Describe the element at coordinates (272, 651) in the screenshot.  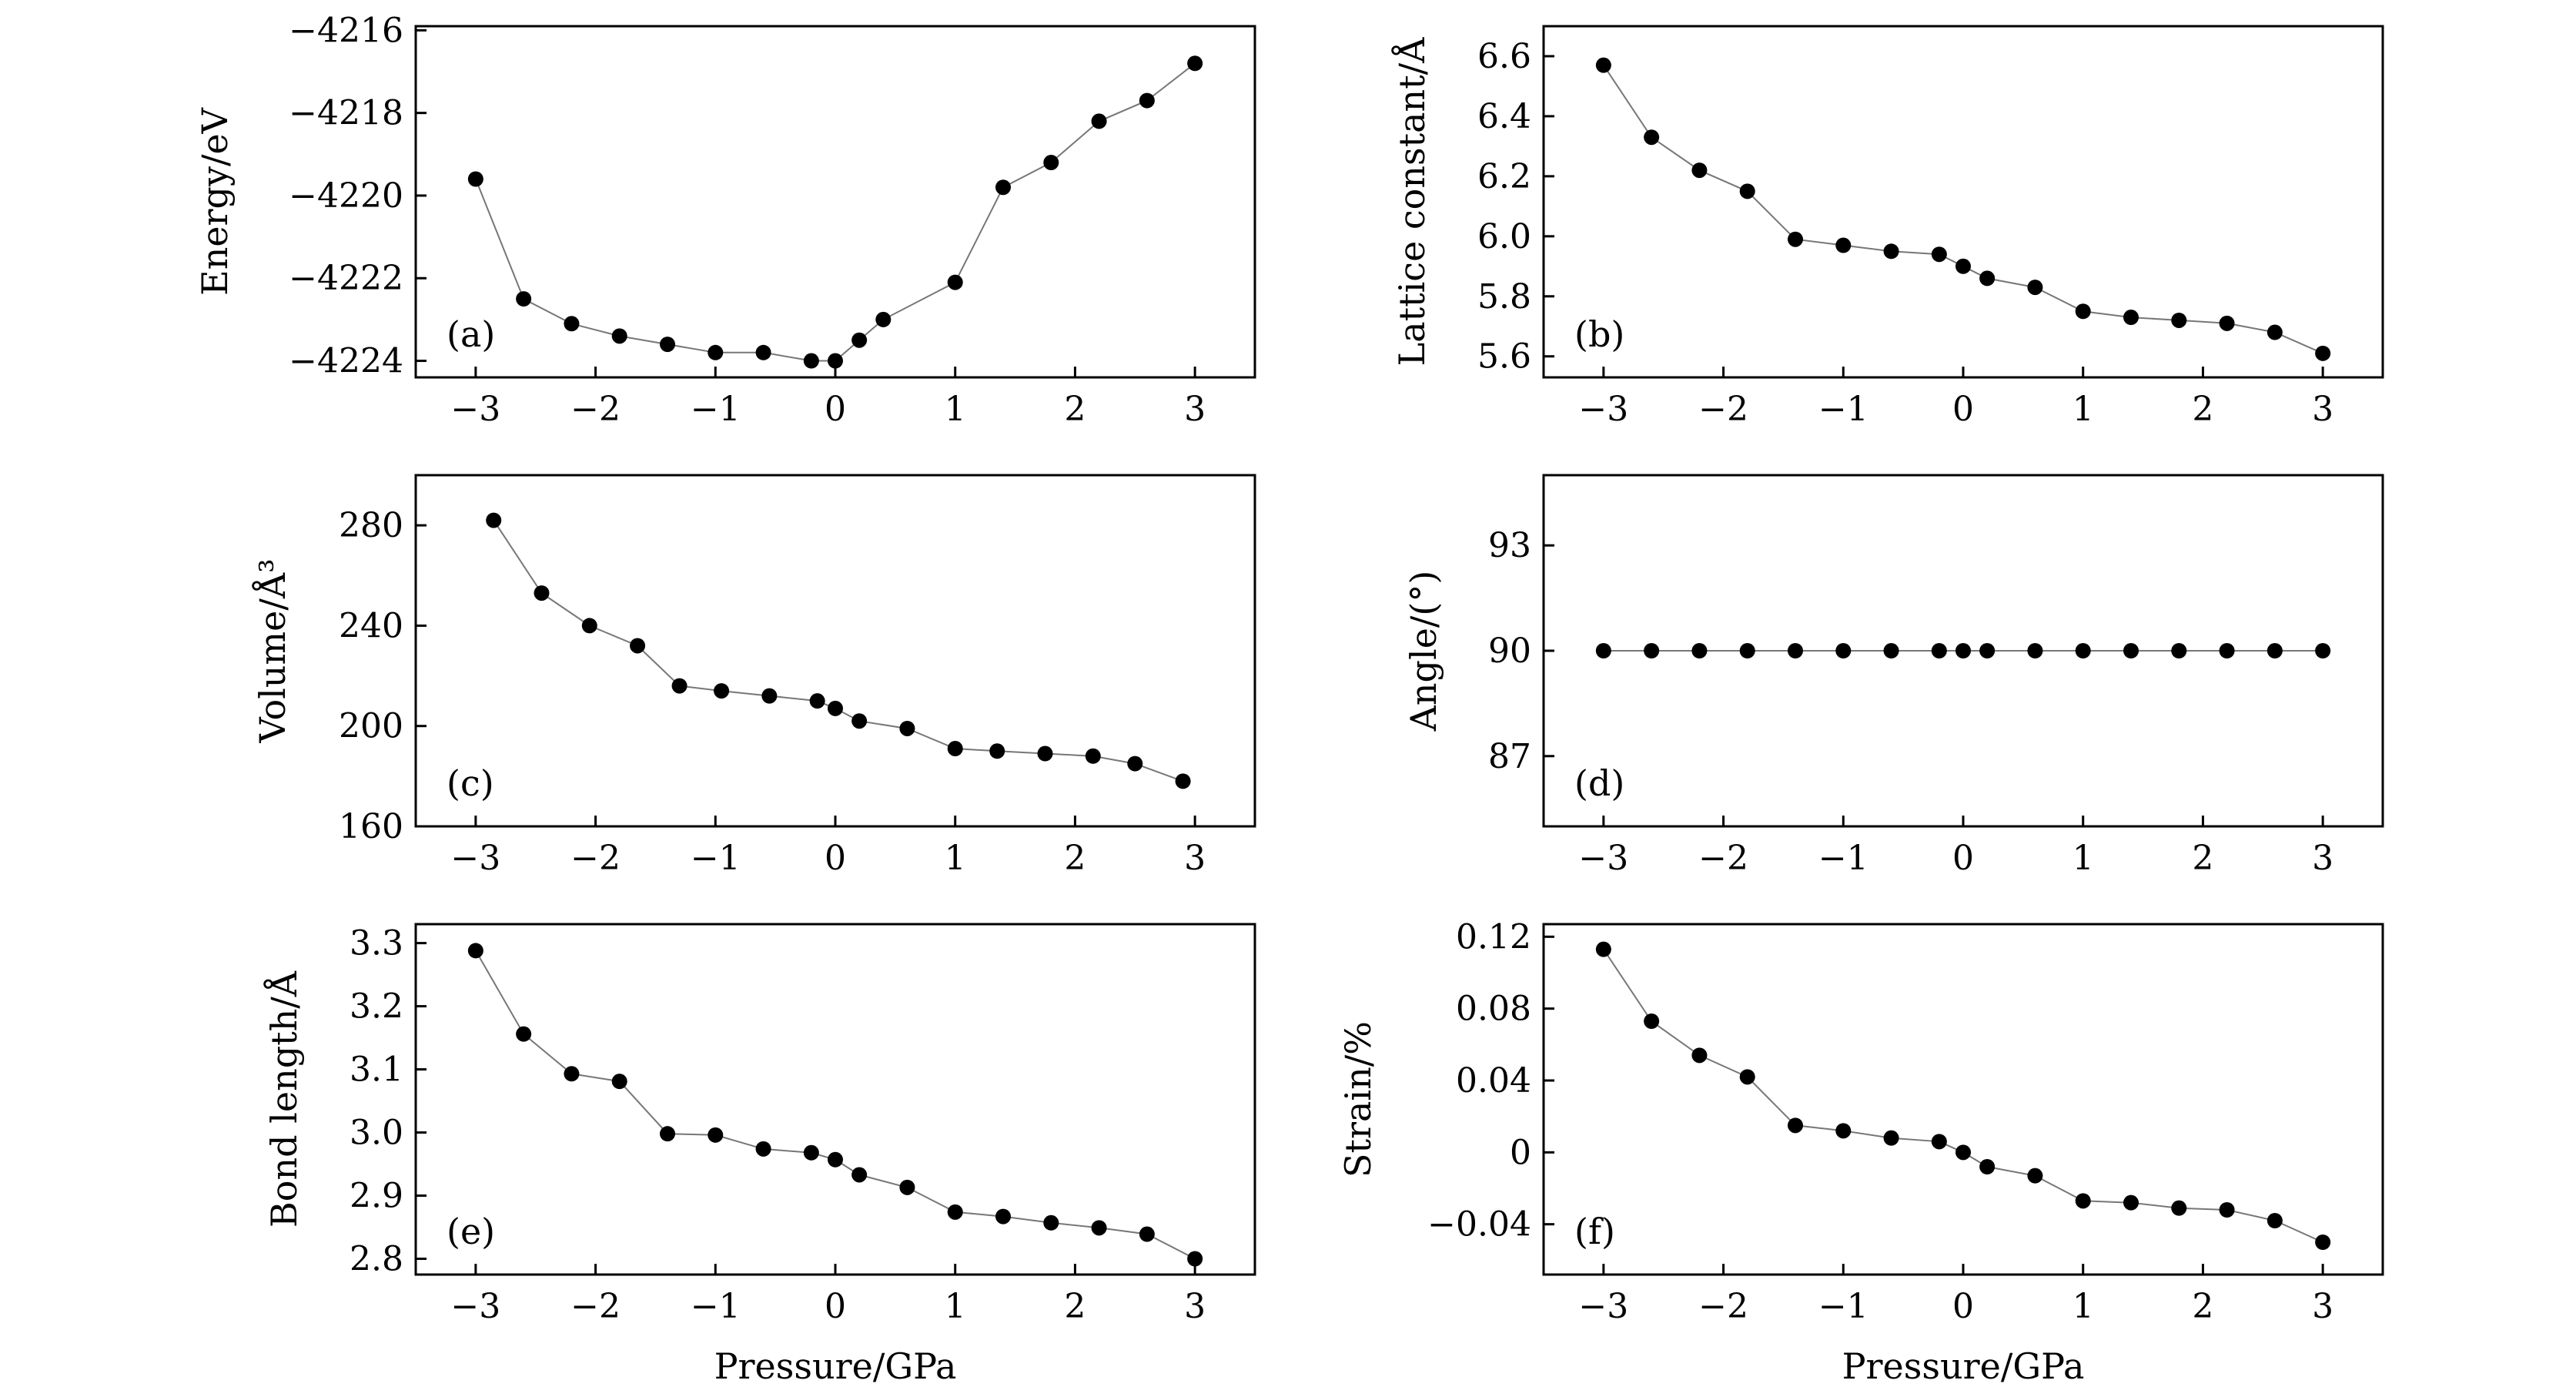
I see `y-axis-label: Volume/Å³` at that location.